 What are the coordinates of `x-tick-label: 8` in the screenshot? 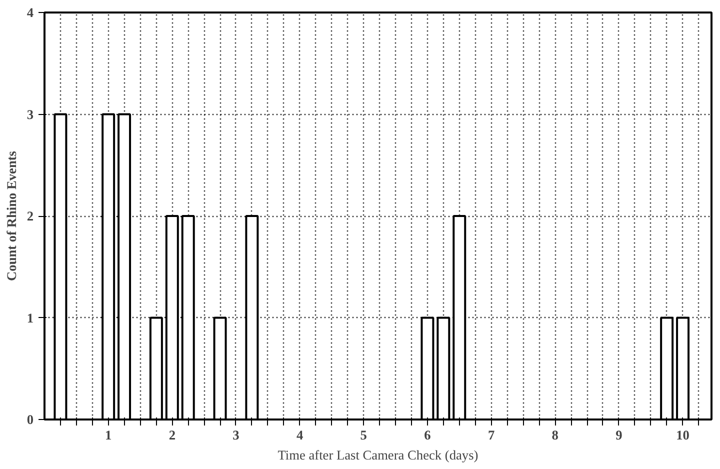 It's located at (555, 435).